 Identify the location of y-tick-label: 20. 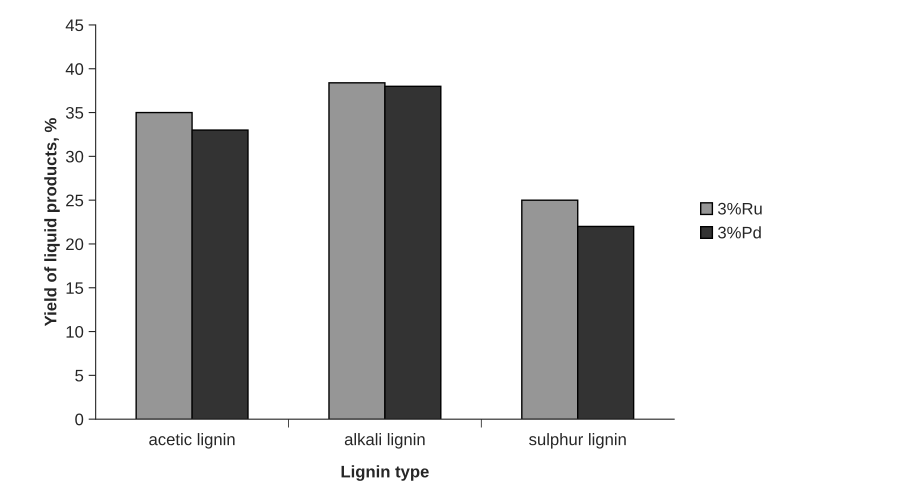
(75, 244).